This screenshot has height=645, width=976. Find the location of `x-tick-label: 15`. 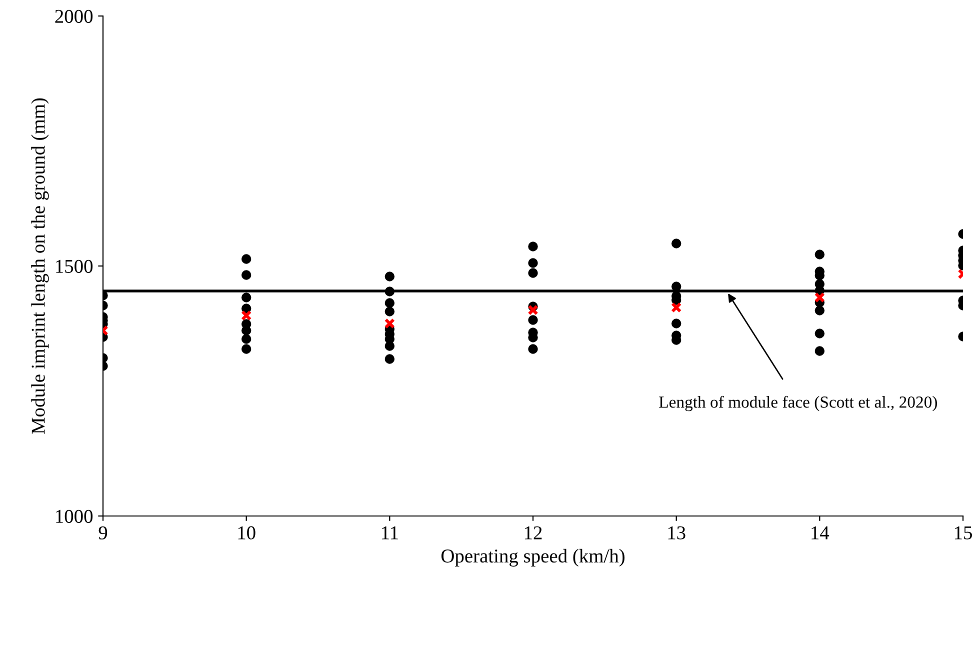

x-tick-label: 15 is located at coordinates (963, 533).